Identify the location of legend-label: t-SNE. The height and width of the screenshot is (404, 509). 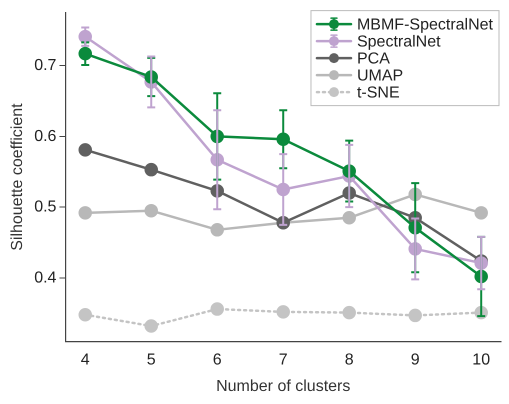
(378, 93).